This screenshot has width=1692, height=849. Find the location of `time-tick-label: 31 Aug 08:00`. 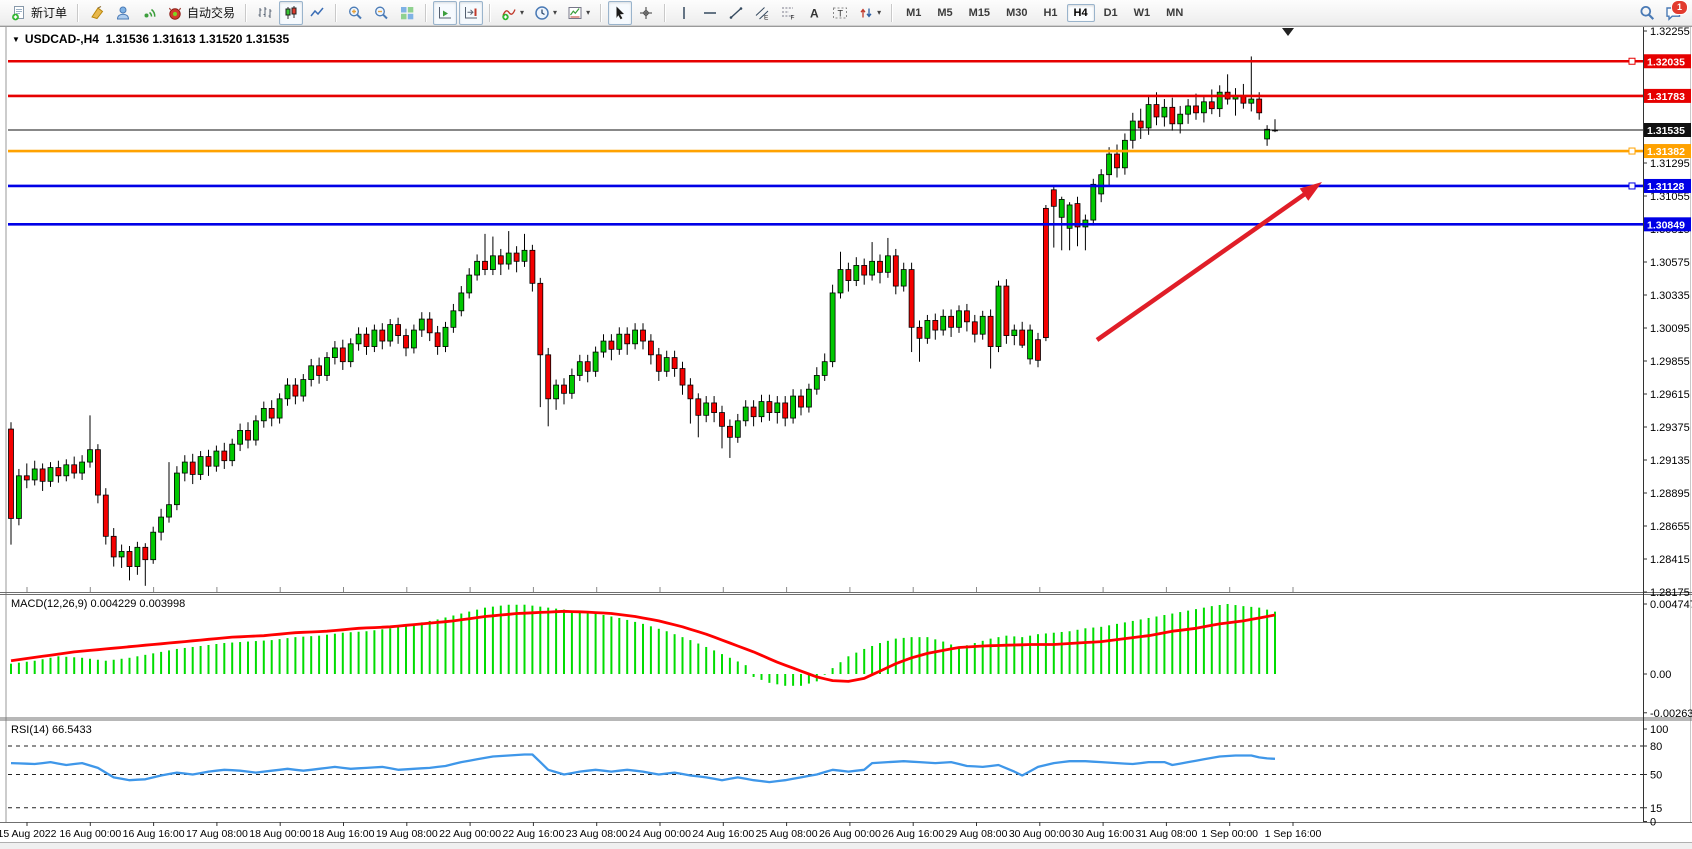

time-tick-label: 31 Aug 08:00 is located at coordinates (1166, 834).